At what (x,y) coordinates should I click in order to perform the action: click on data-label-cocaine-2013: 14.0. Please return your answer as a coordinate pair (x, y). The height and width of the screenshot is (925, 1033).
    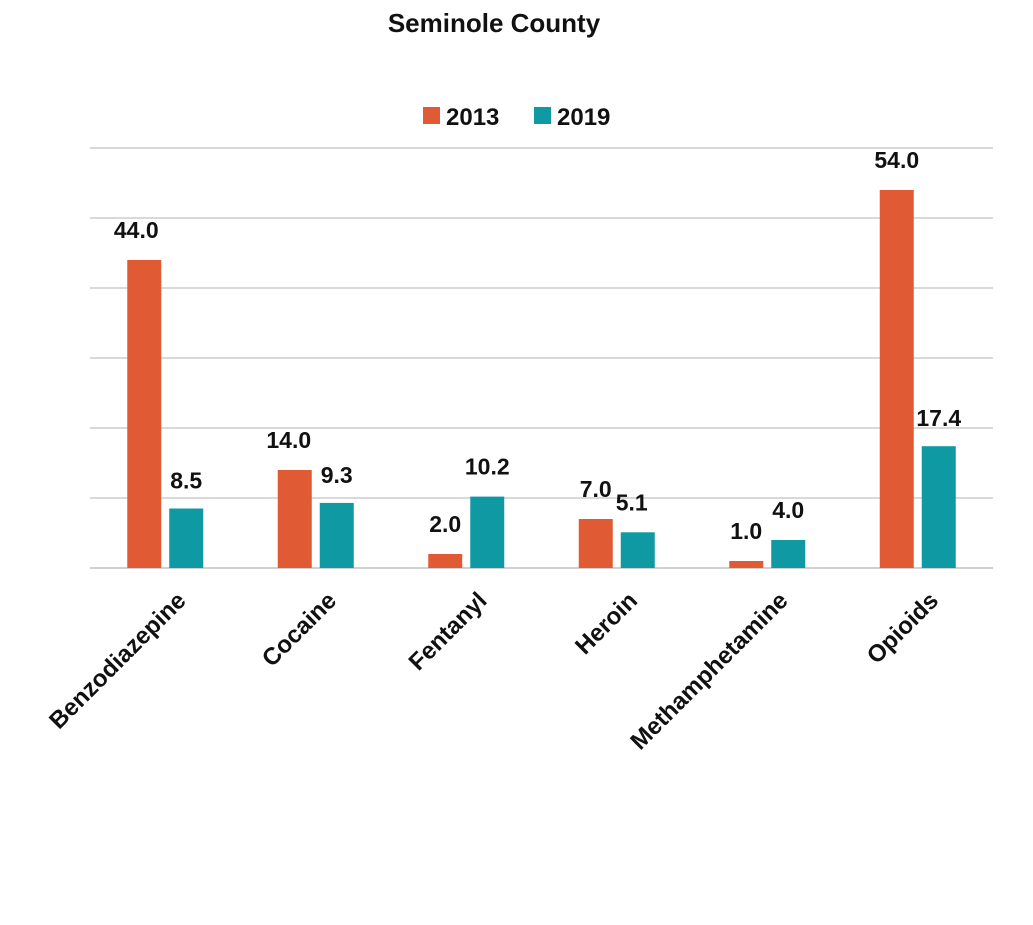
    Looking at the image, I should click on (288, 440).